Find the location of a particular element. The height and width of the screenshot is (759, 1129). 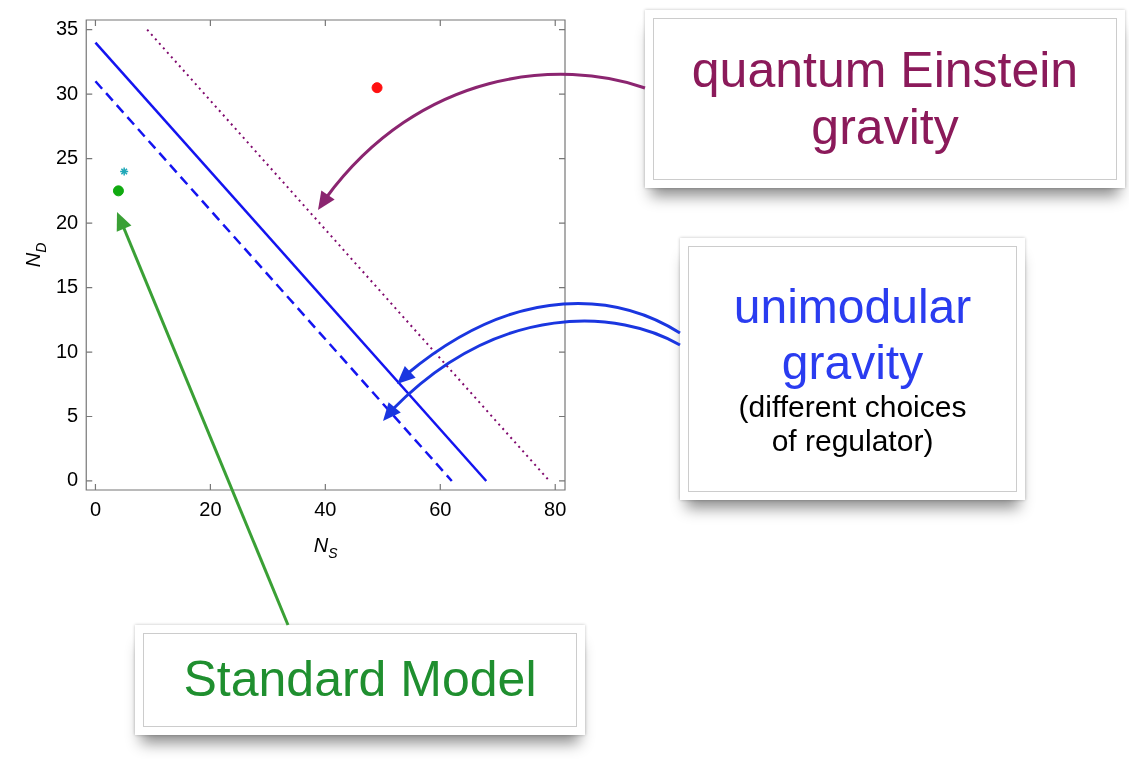

text: quantum Einstein gravity is located at coordinates (885, 99).